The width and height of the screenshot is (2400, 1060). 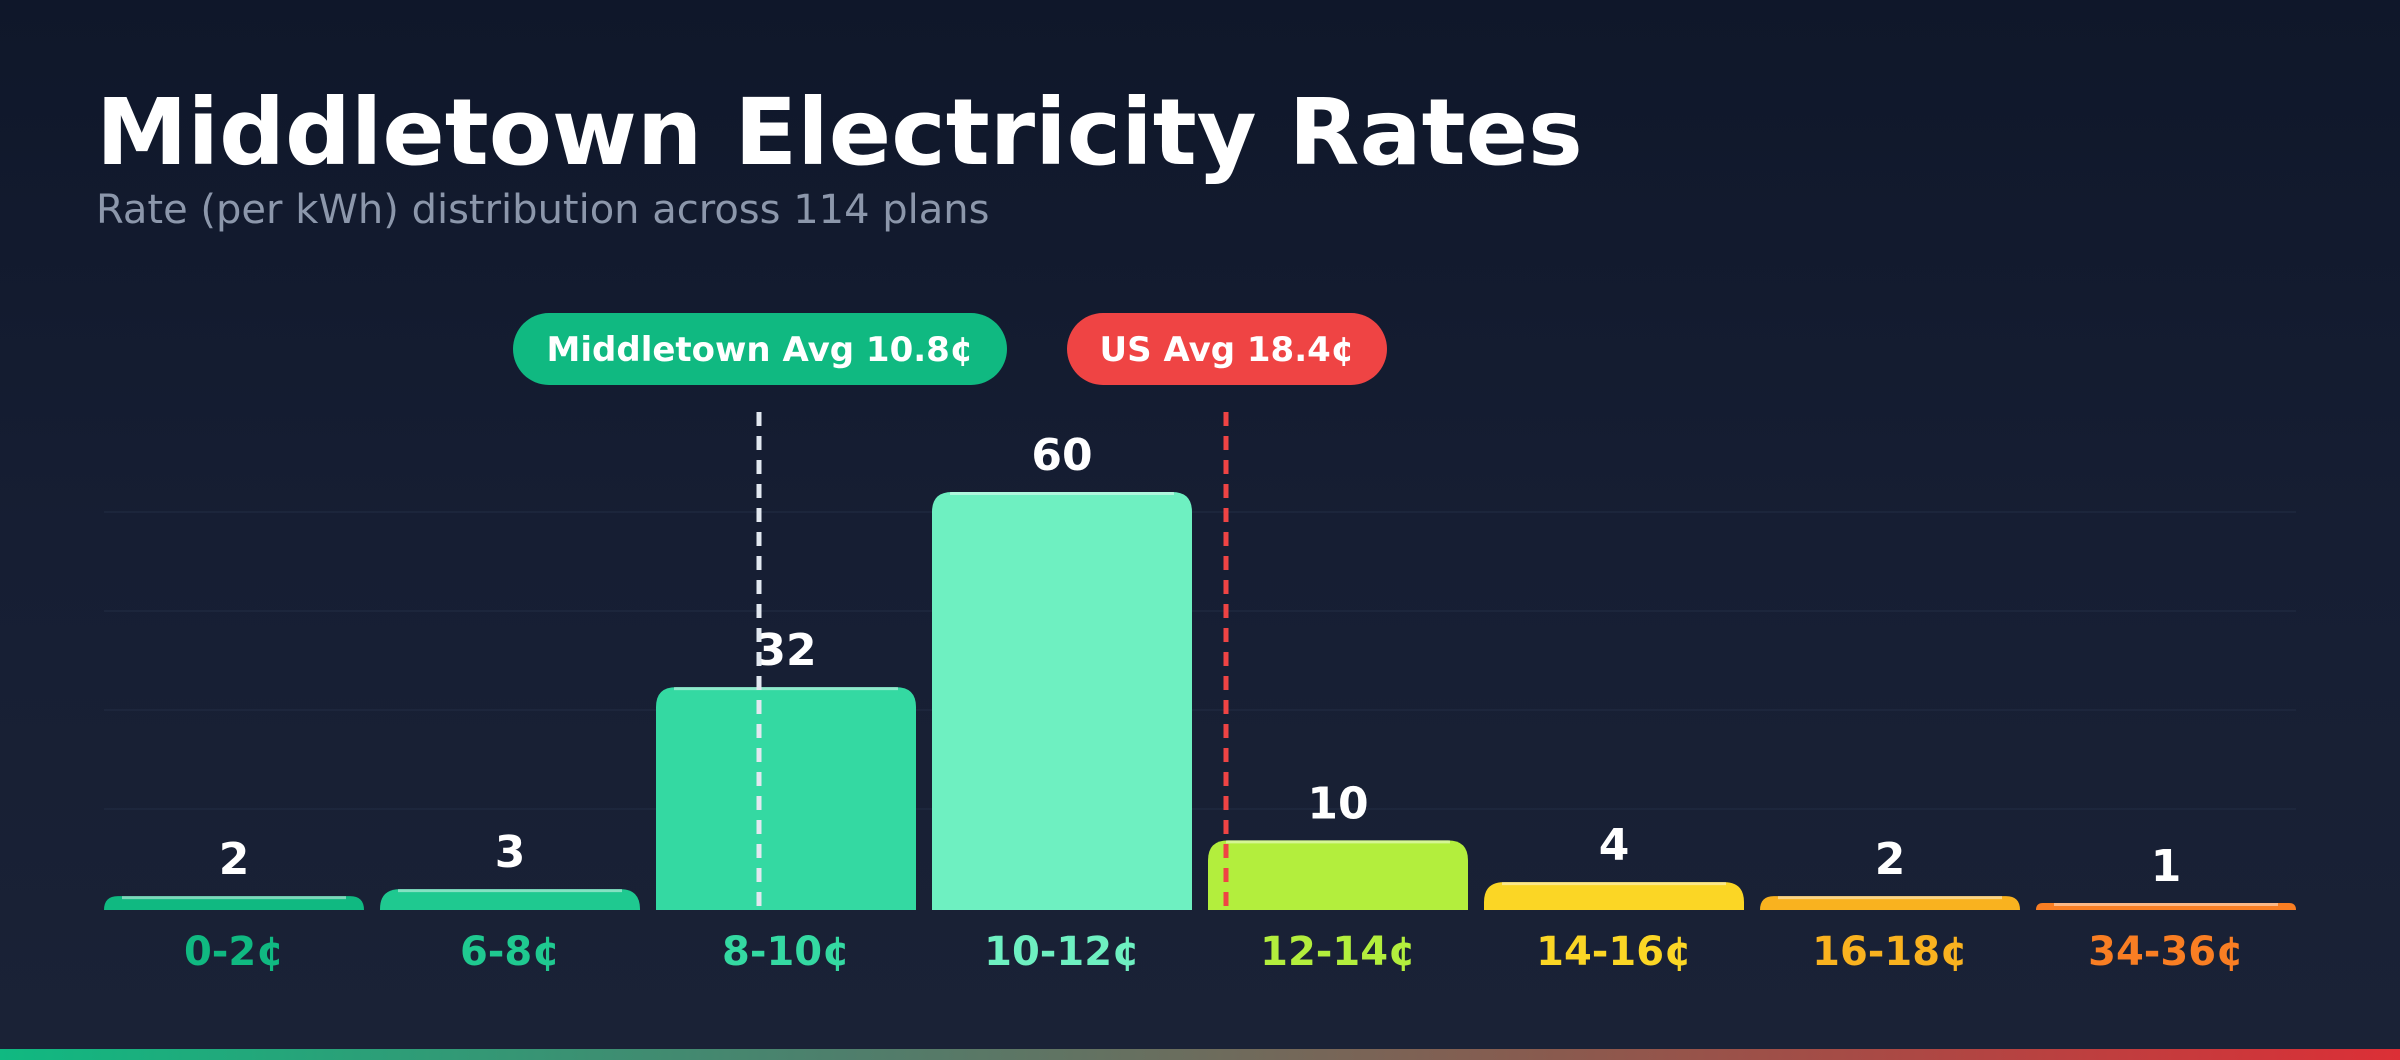 I want to click on tick-label-1: 6-8¢, so click(x=510, y=952).